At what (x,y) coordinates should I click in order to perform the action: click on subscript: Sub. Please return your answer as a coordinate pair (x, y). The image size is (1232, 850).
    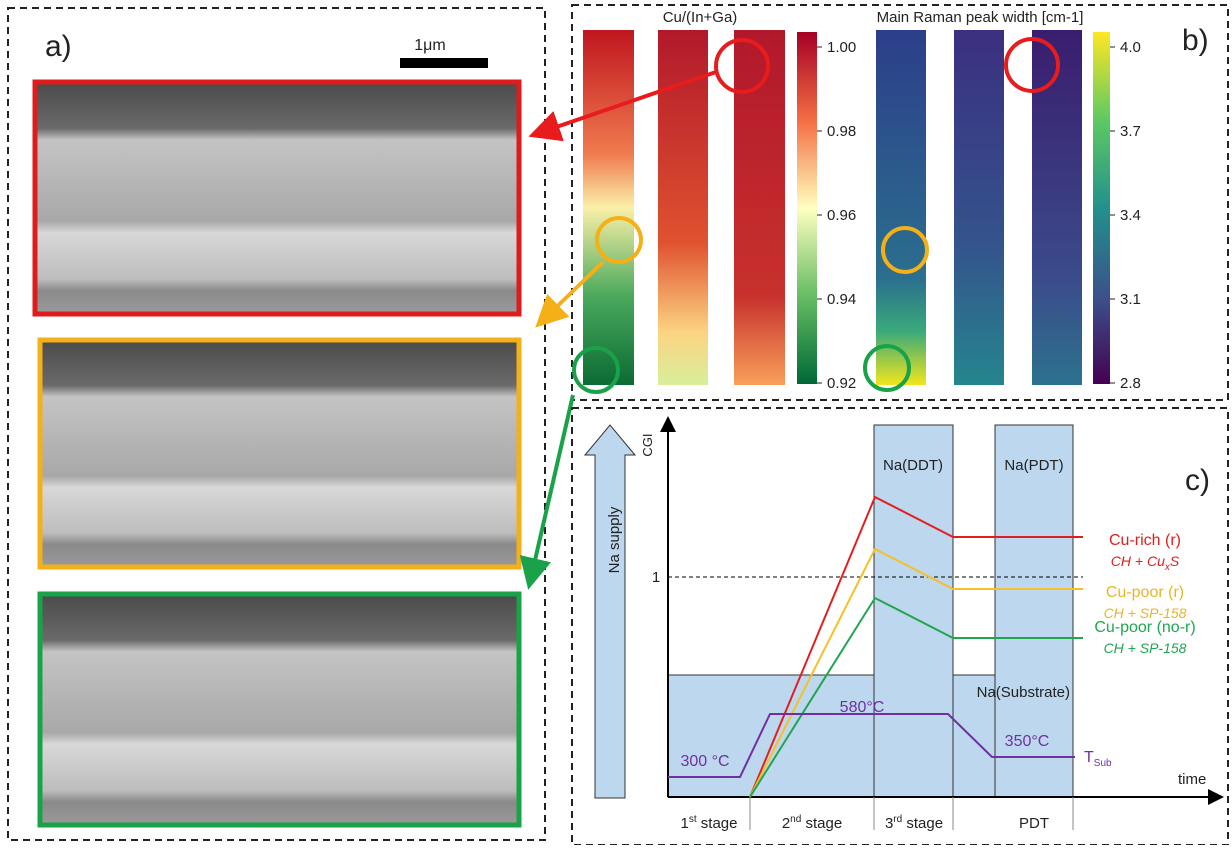
    Looking at the image, I should click on (1103, 763).